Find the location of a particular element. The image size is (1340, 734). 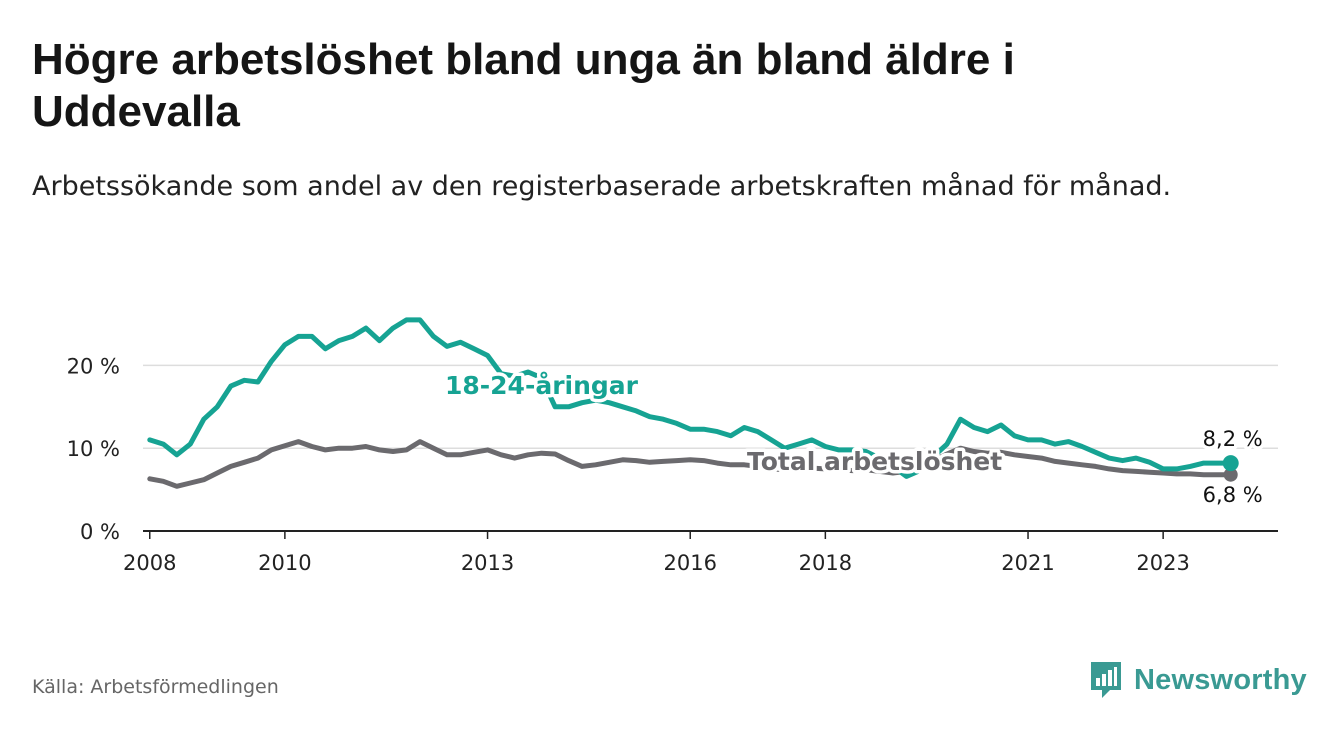

source-note: Källa: Arbetsförmedlingen is located at coordinates (155, 687).